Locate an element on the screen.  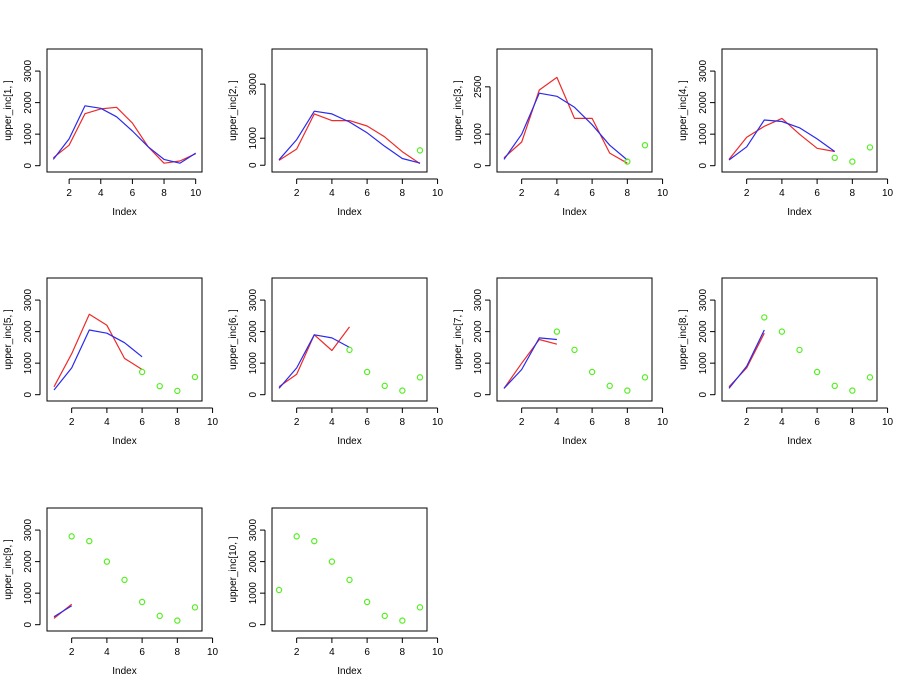
panel-3-x-tick-label-3: 8 is located at coordinates (628, 193).